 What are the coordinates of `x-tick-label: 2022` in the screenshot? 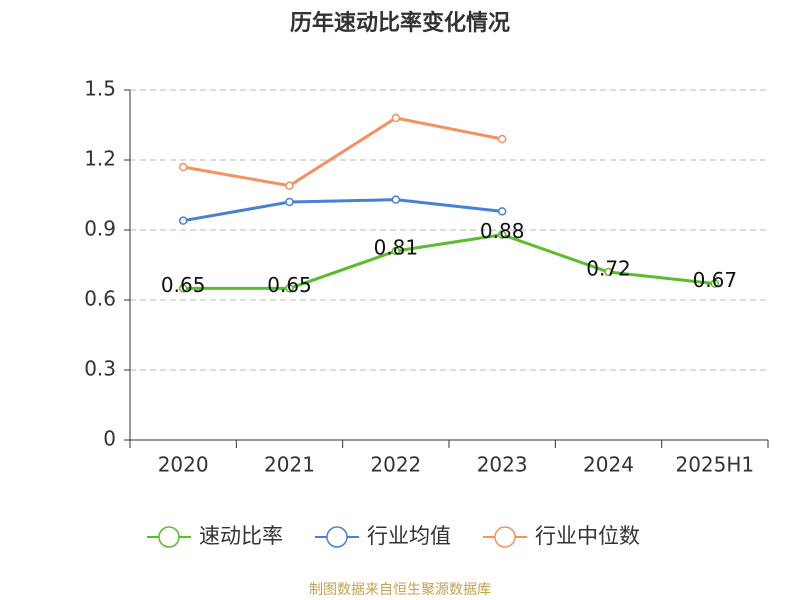 It's located at (395, 465).